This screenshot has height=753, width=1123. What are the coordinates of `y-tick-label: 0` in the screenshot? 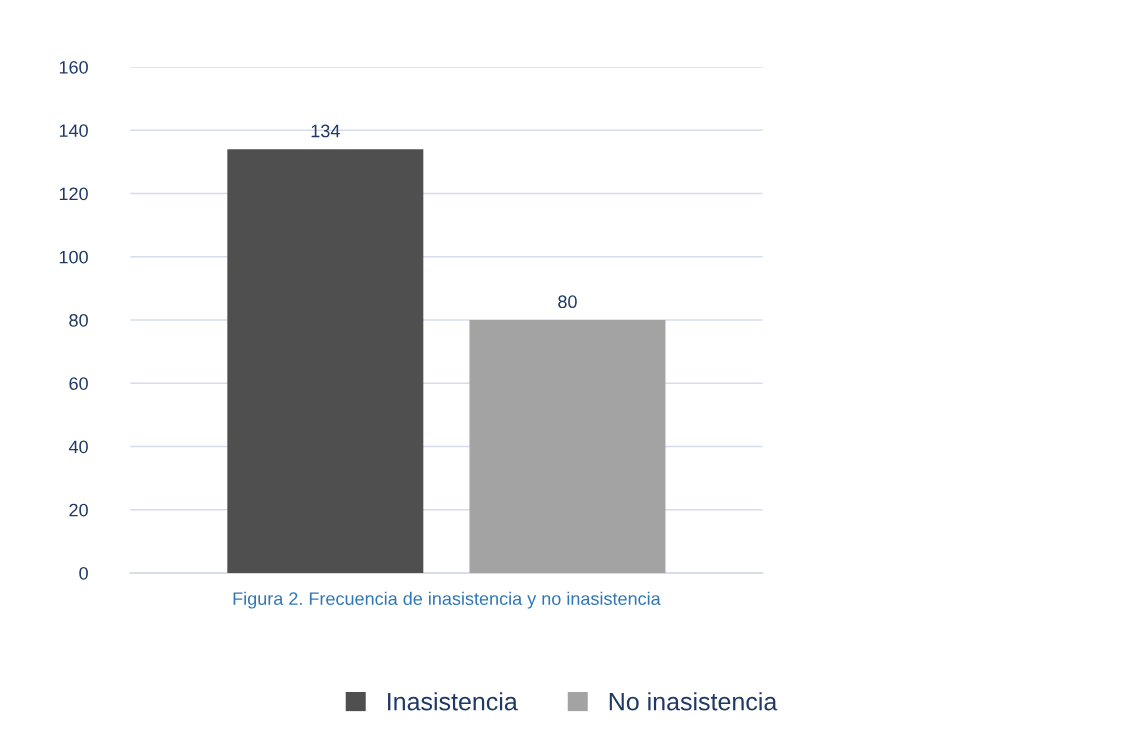 It's located at (83, 573).